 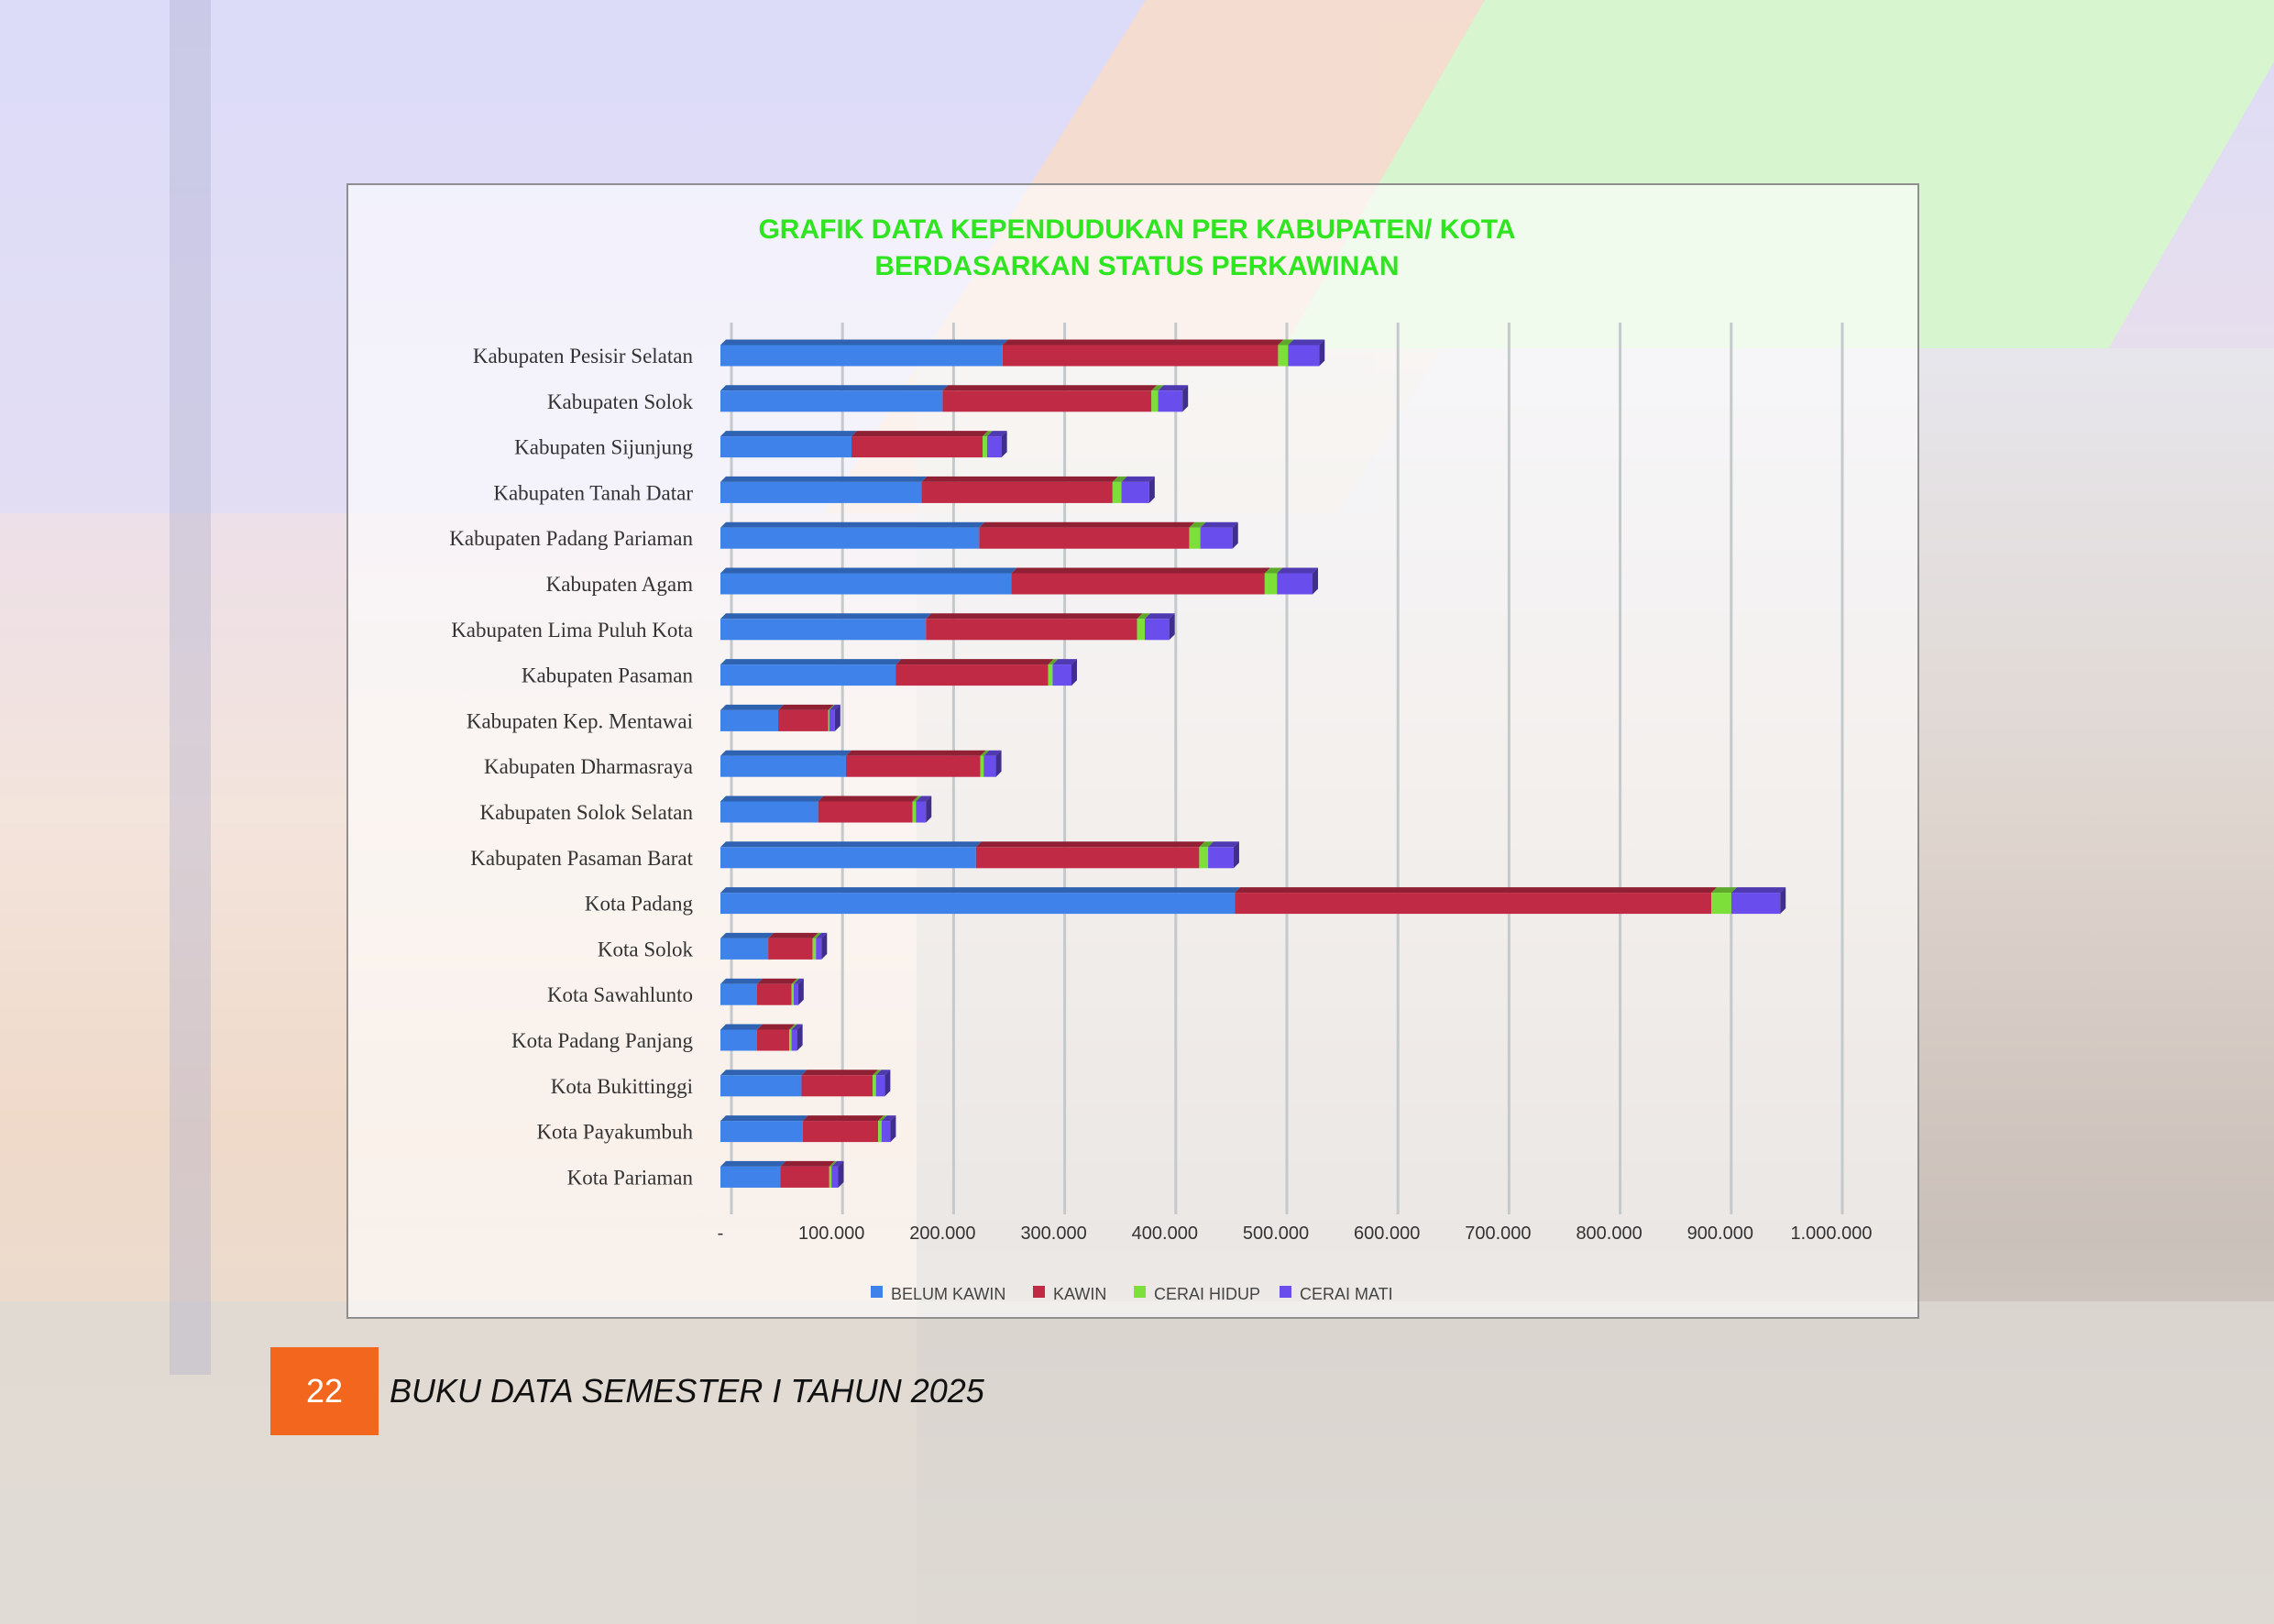 What do you see at coordinates (630, 1177) in the screenshot?
I see `category-label: Kota Pariaman` at bounding box center [630, 1177].